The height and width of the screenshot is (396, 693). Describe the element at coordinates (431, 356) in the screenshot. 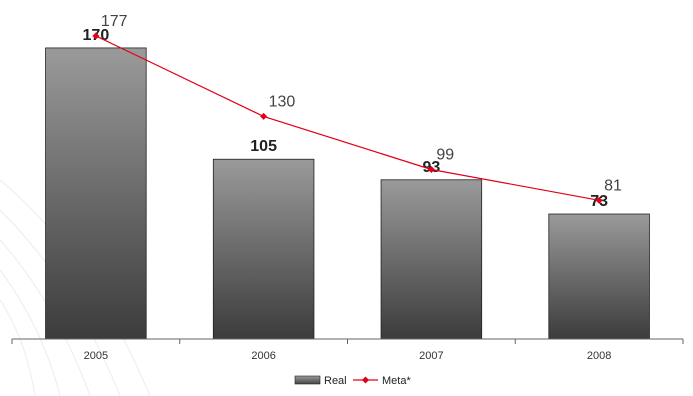

I see `x-tick-label-2007: 2007` at that location.